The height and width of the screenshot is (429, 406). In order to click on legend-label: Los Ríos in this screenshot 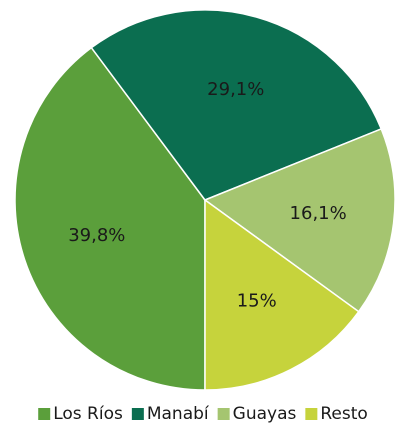, I will do `click(88, 414)`.